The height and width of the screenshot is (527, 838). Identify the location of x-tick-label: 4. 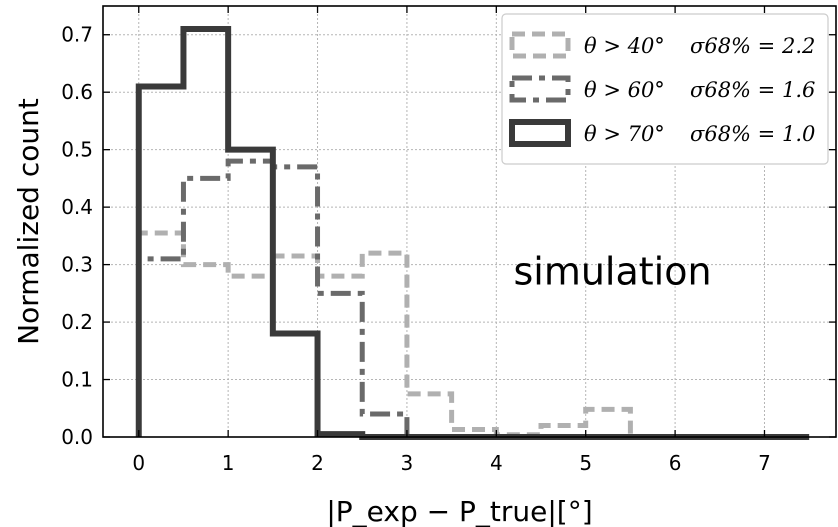
(496, 463).